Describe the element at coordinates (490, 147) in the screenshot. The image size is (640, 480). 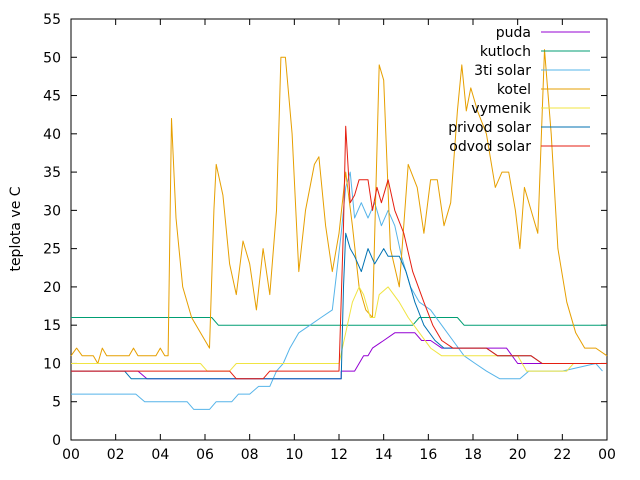
I see `legend-label: odvod solar` at that location.